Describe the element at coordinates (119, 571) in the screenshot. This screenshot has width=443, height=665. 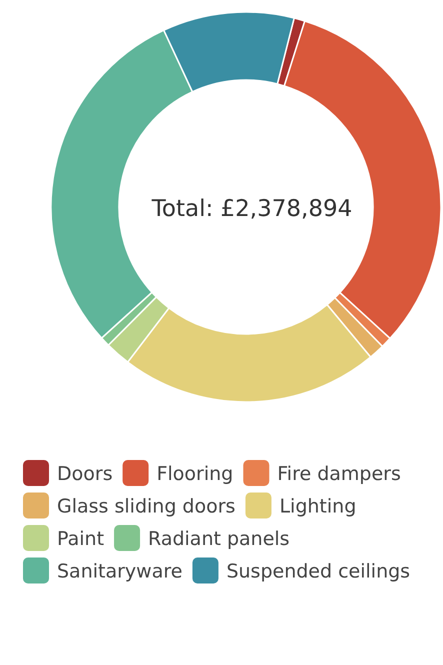
I see `legend-label: Sanitaryware` at that location.